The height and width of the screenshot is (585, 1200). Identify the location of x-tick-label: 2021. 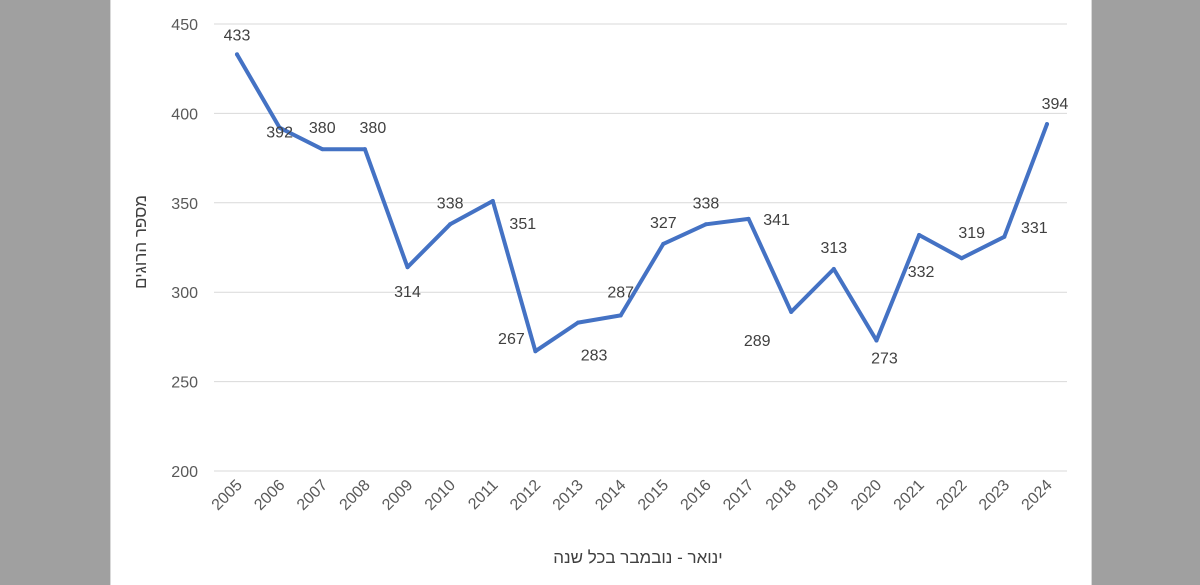
(909, 495).